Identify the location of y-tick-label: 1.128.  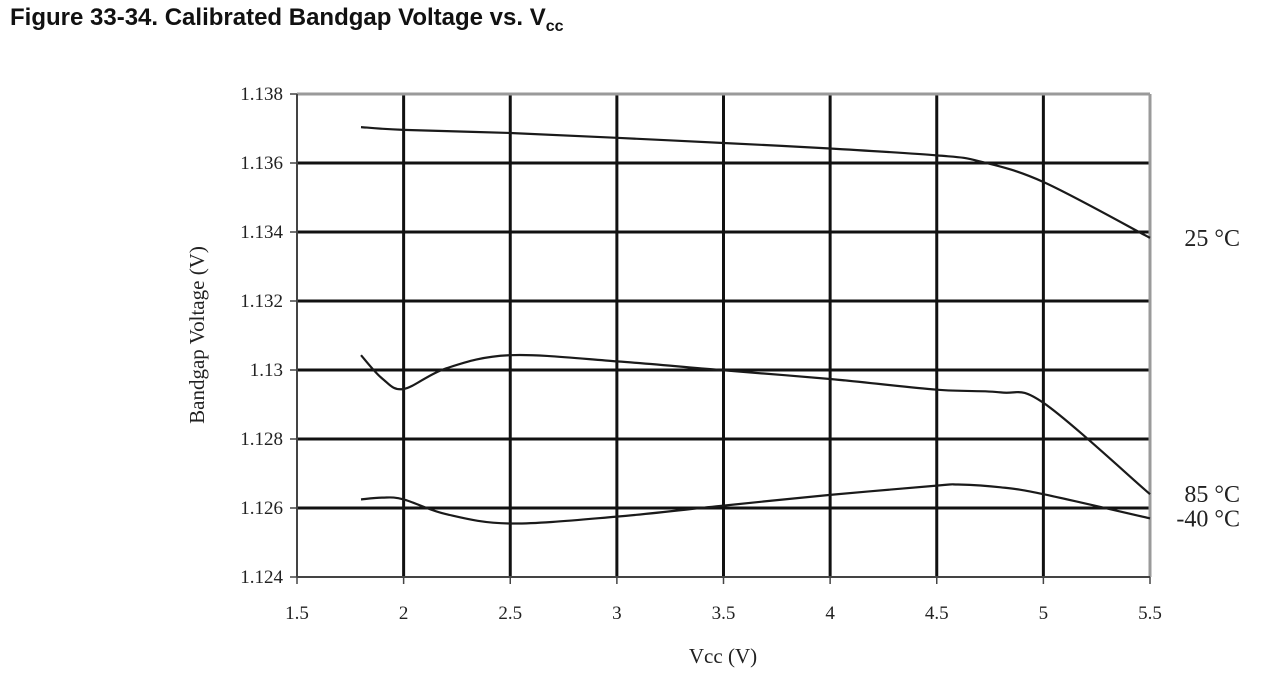
(261, 439).